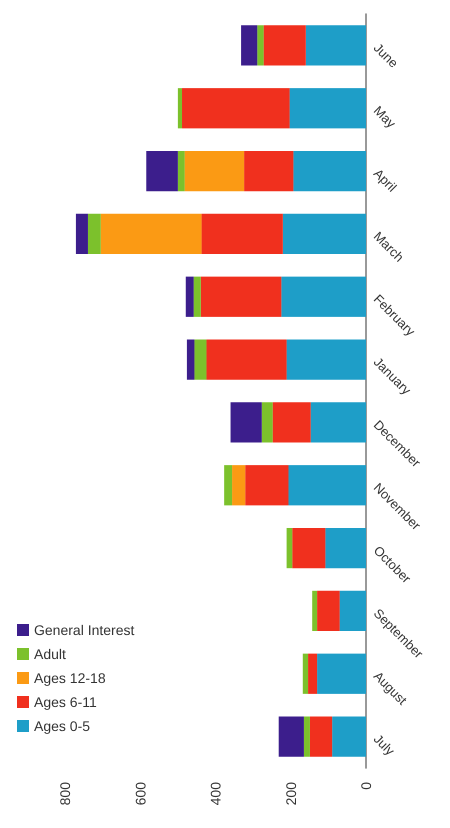  I want to click on legend-label: Ages 0-5, so click(62, 726).